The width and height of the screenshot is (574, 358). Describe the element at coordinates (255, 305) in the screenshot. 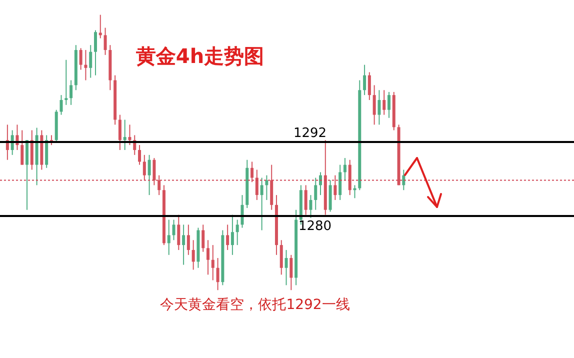

I see `annotation: 今天黄金看空，依托1292一线` at that location.